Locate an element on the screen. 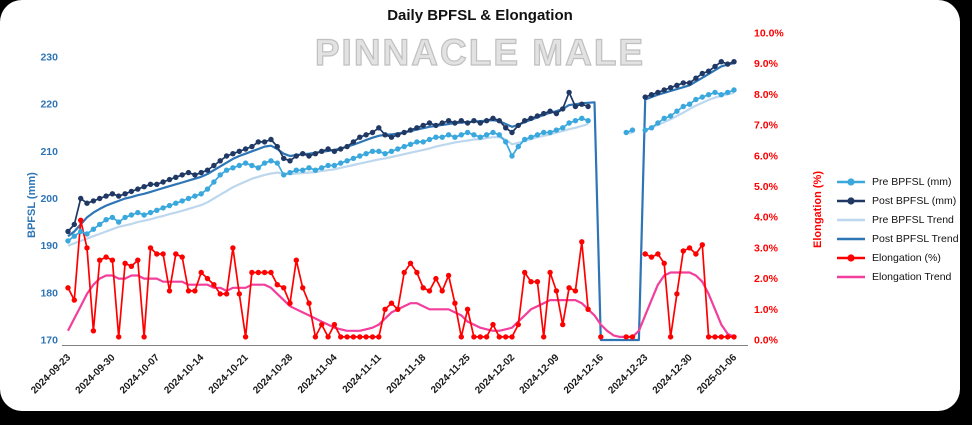 The height and width of the screenshot is (425, 972). x-axis-tick: 2024-11-11 is located at coordinates (362, 373).